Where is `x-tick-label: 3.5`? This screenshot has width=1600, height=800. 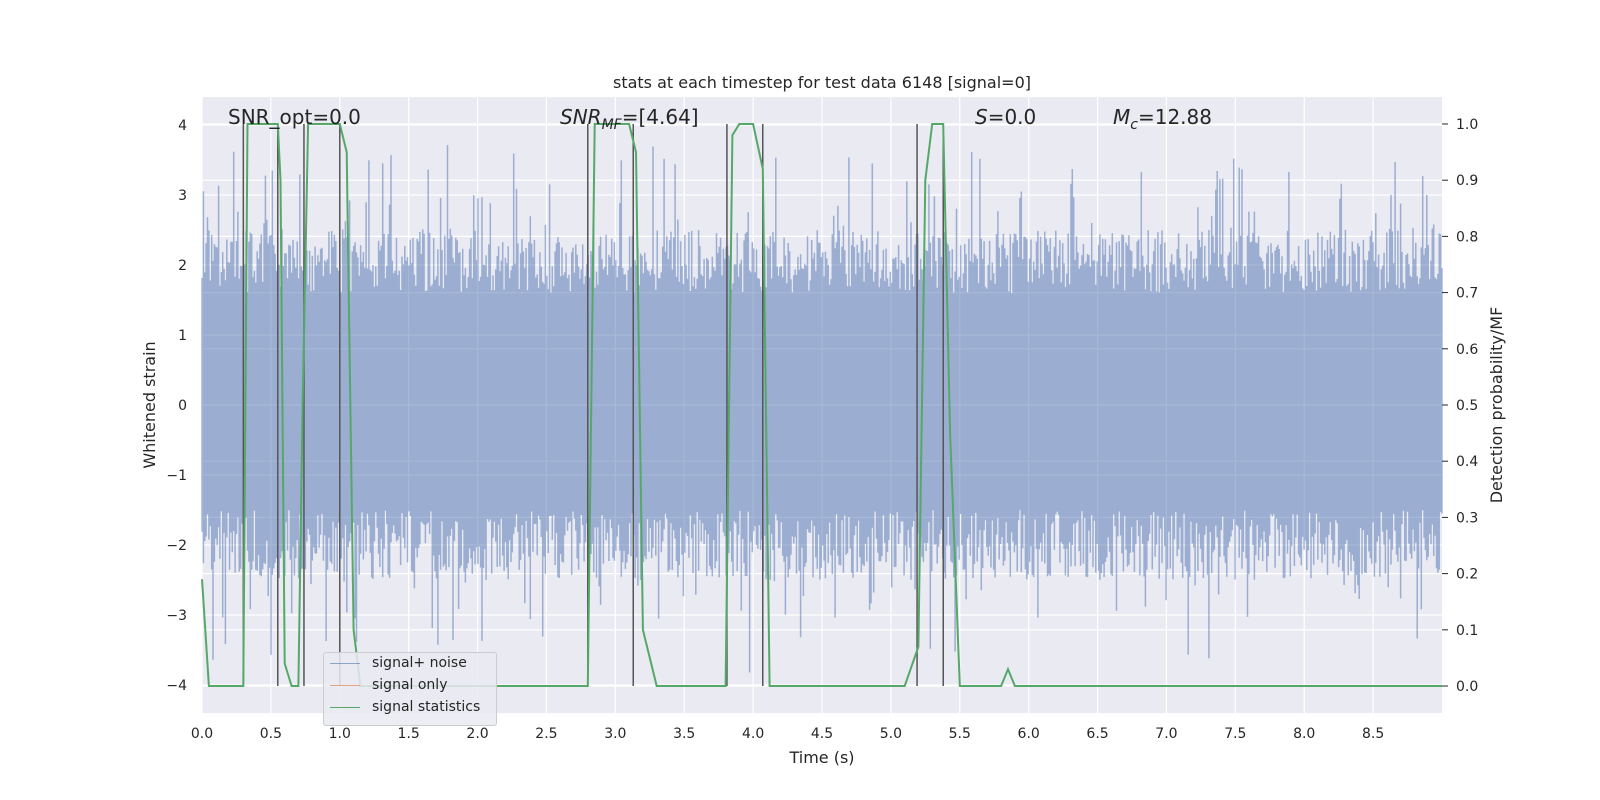 x-tick-label: 3.5 is located at coordinates (684, 734).